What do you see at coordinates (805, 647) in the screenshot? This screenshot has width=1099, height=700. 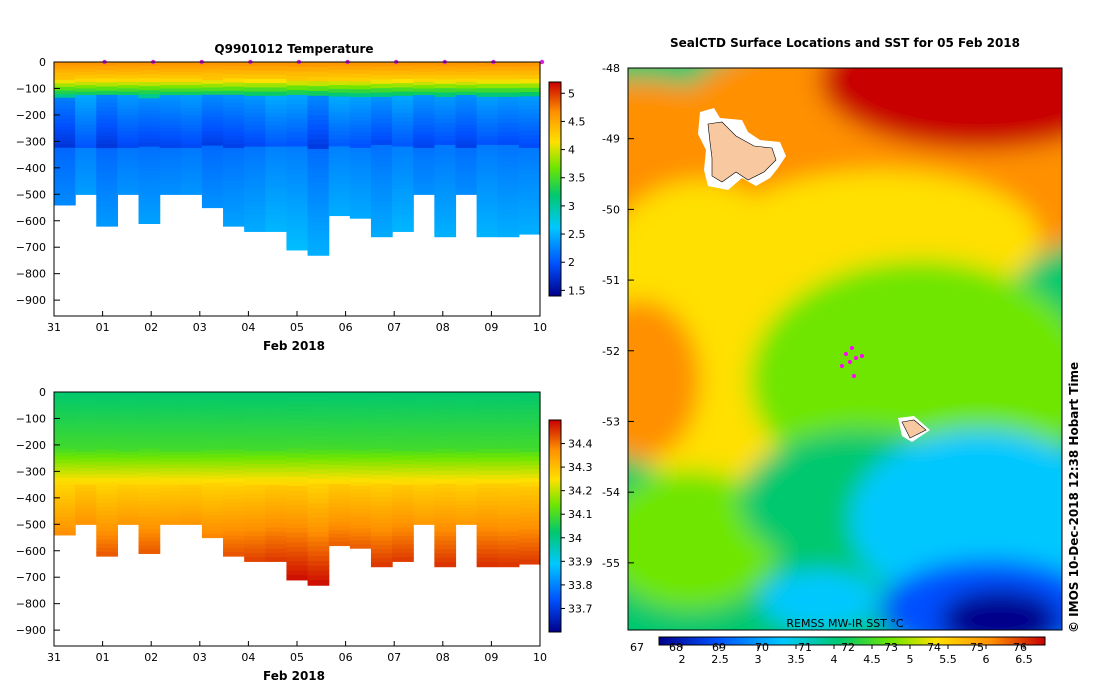 I see `sst-f-tick-label: 71` at bounding box center [805, 647].